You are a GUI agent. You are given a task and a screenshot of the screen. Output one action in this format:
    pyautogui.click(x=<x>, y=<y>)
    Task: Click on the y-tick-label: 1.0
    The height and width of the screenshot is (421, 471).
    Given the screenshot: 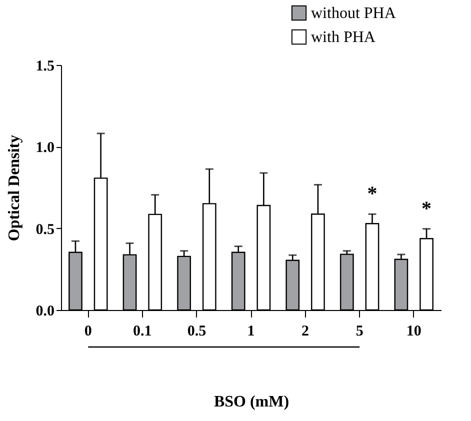 What is the action you would take?
    pyautogui.click(x=45, y=148)
    